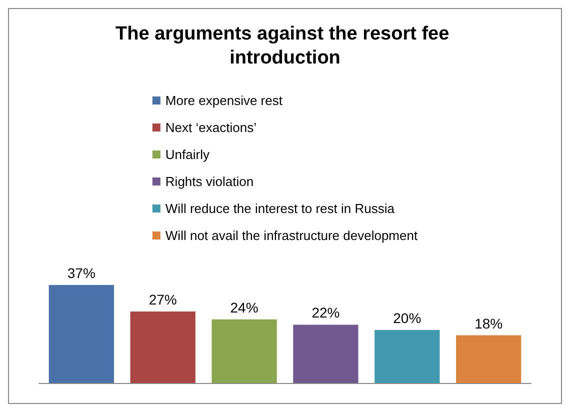  Describe the element at coordinates (280, 208) in the screenshot. I see `legend-label: Will reduce the interest to rest in Russia` at that location.